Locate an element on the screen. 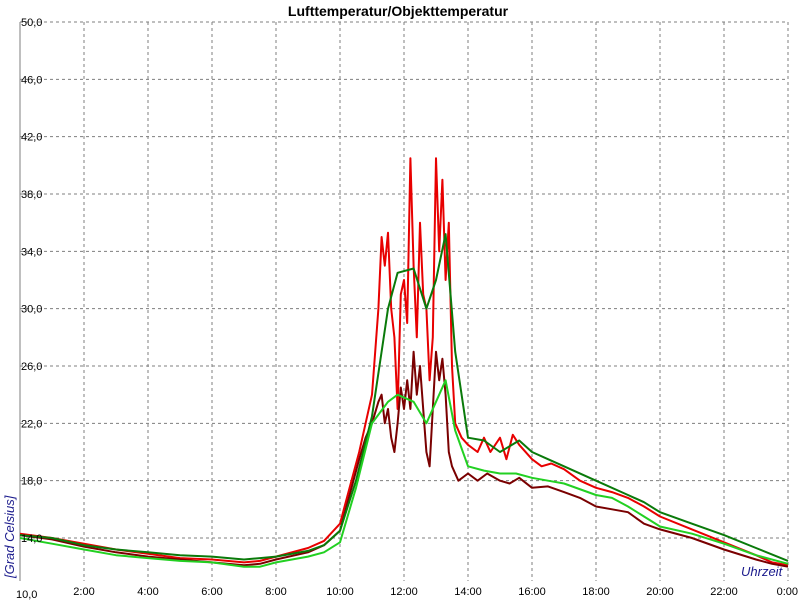 The width and height of the screenshot is (800, 600). x-tick-label: 10:00 is located at coordinates (340, 592).